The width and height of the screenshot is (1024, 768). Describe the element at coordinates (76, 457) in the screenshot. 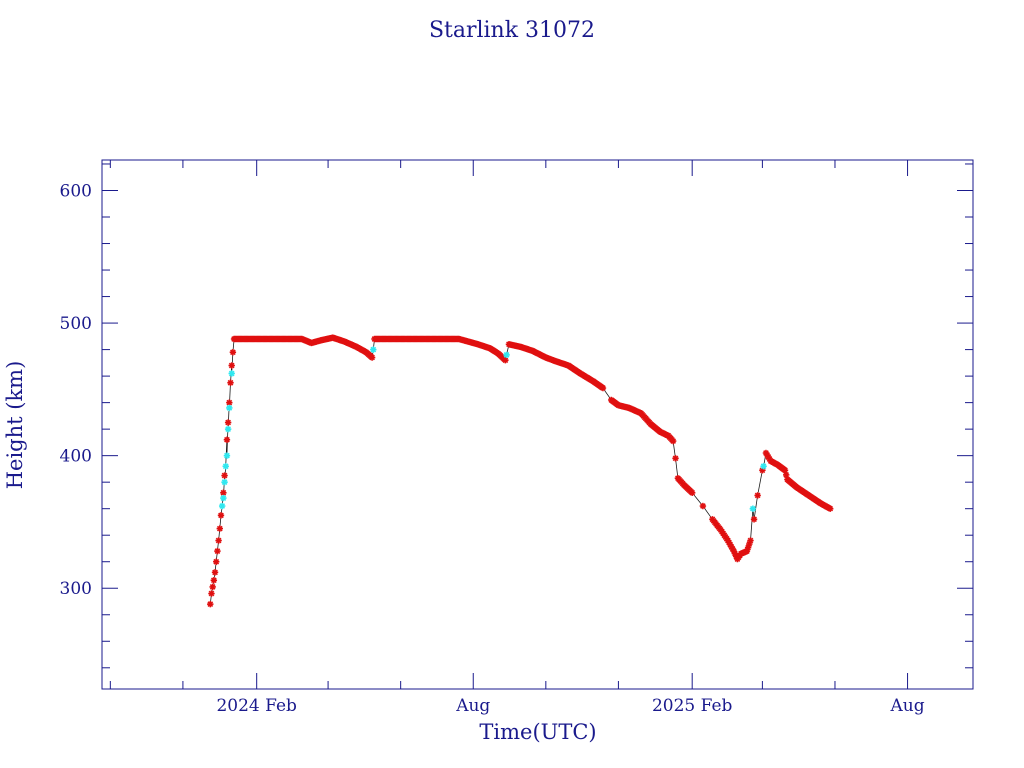

I see `y-tick-label: 400` at that location.